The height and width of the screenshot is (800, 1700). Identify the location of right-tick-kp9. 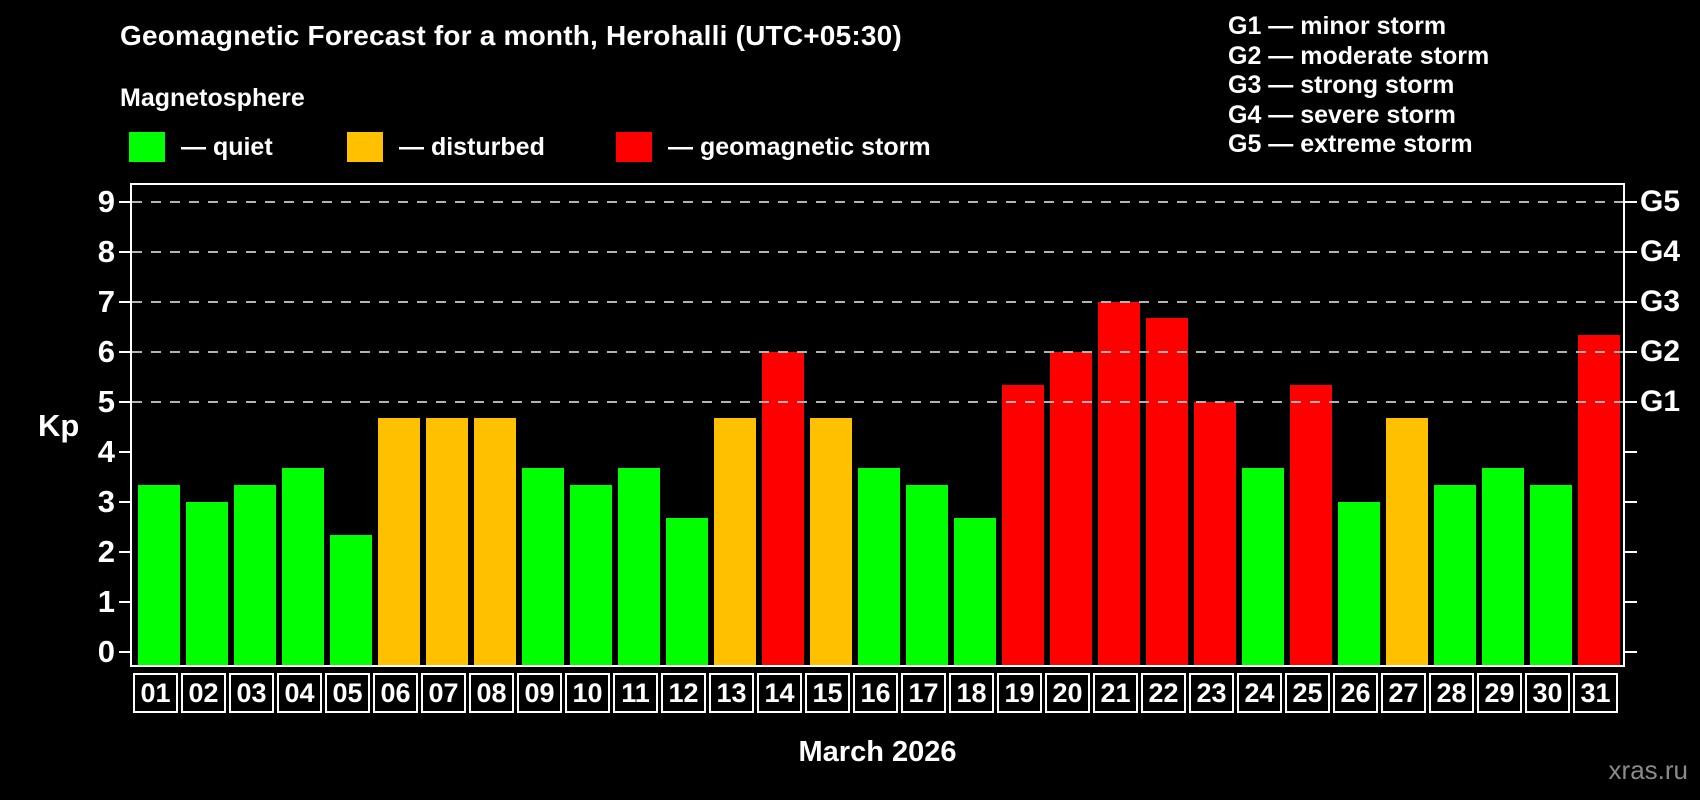
(1631, 201).